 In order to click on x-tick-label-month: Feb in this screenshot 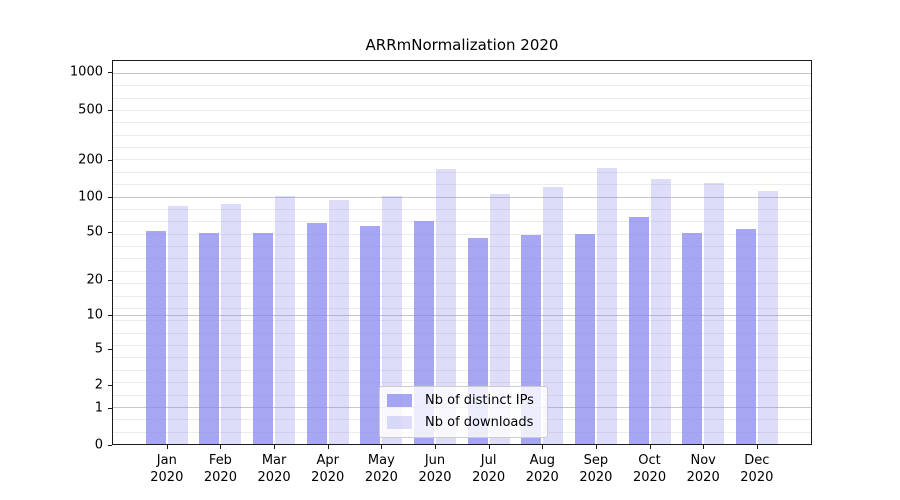, I will do `click(220, 460)`.